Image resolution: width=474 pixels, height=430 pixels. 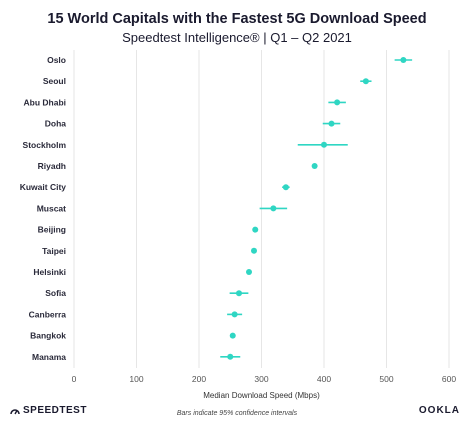 I want to click on speedtest-logo: SPEEDTEST, so click(x=48, y=410).